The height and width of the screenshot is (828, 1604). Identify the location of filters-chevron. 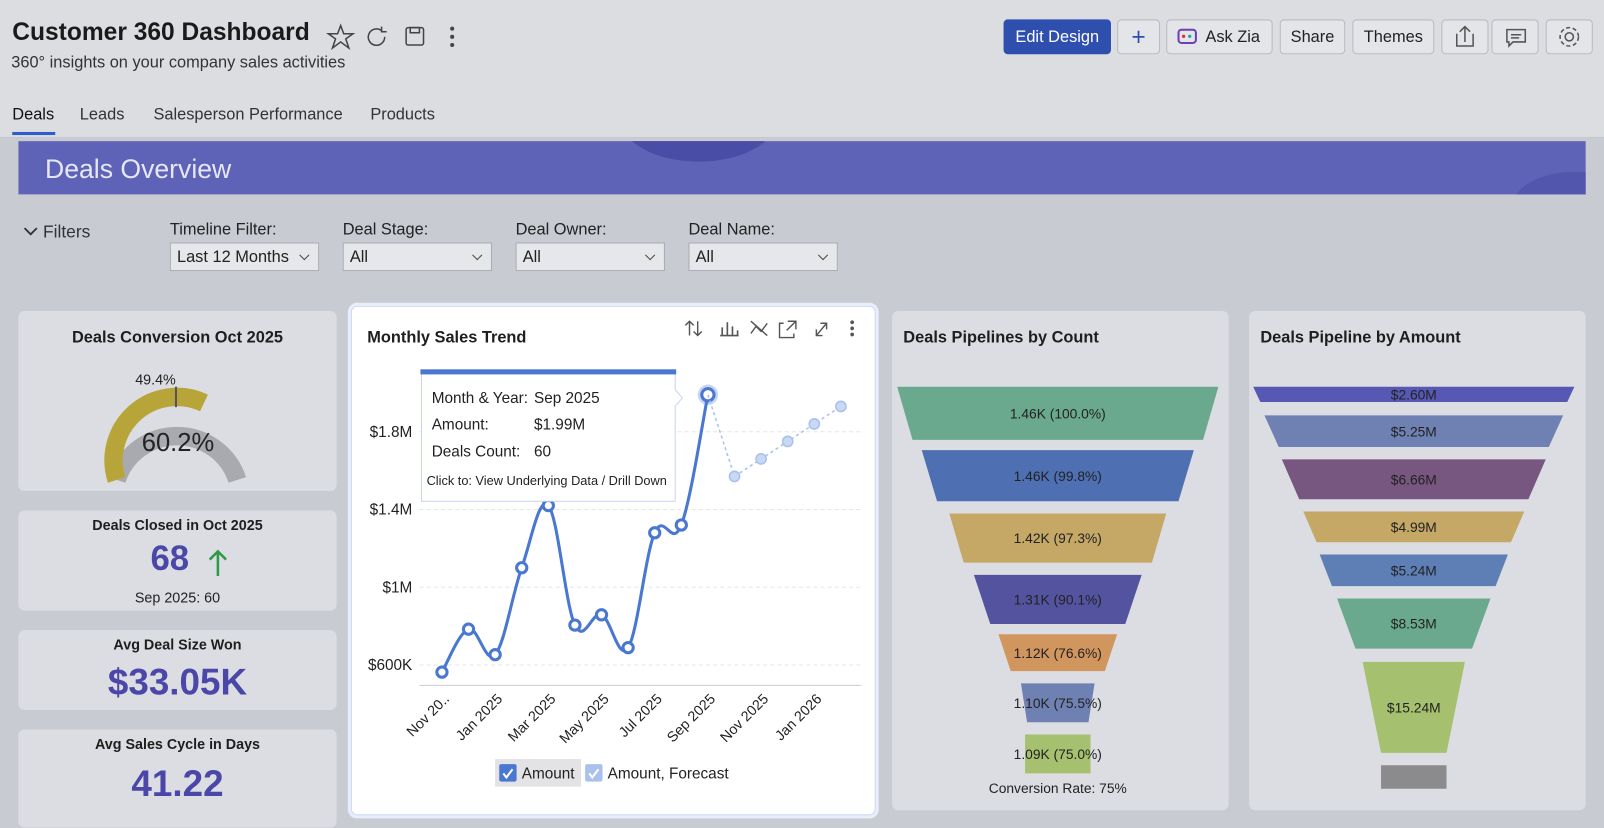
(31, 232).